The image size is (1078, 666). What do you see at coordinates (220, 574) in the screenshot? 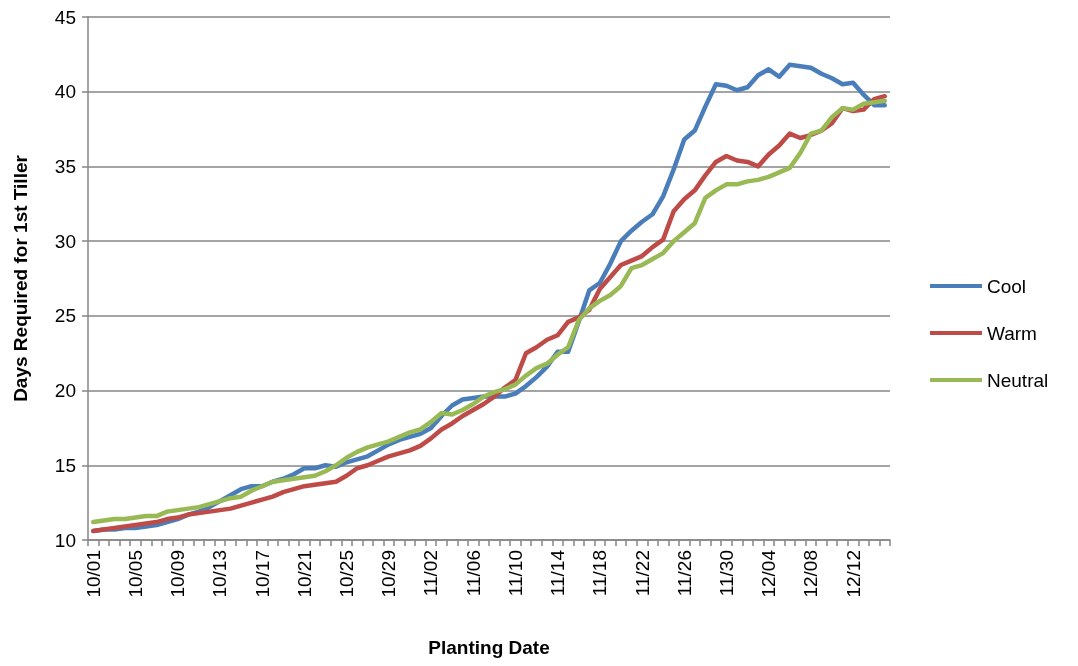
I see `x-tick-label: 10/13` at bounding box center [220, 574].